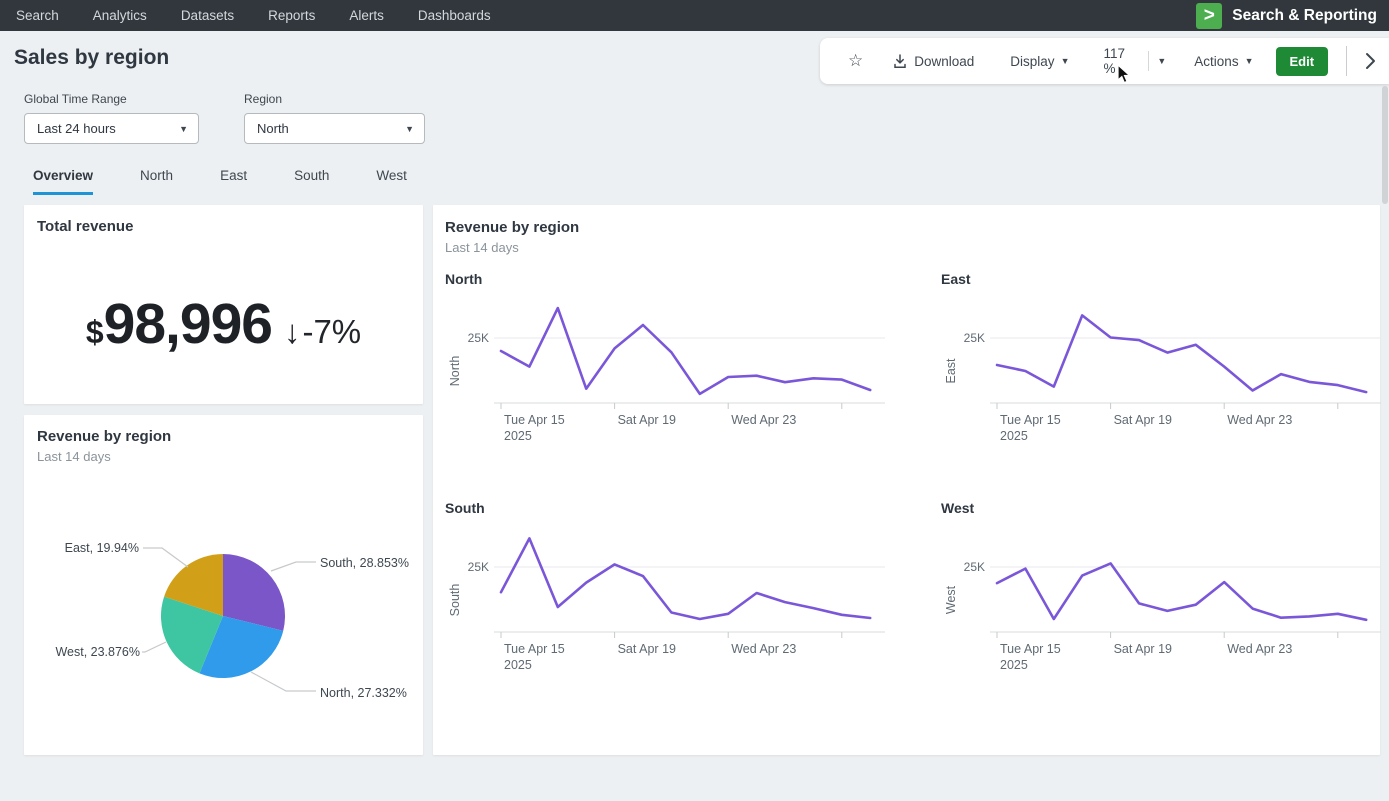 The image size is (1389, 801). What do you see at coordinates (391, 175) in the screenshot?
I see `tab-west: West` at bounding box center [391, 175].